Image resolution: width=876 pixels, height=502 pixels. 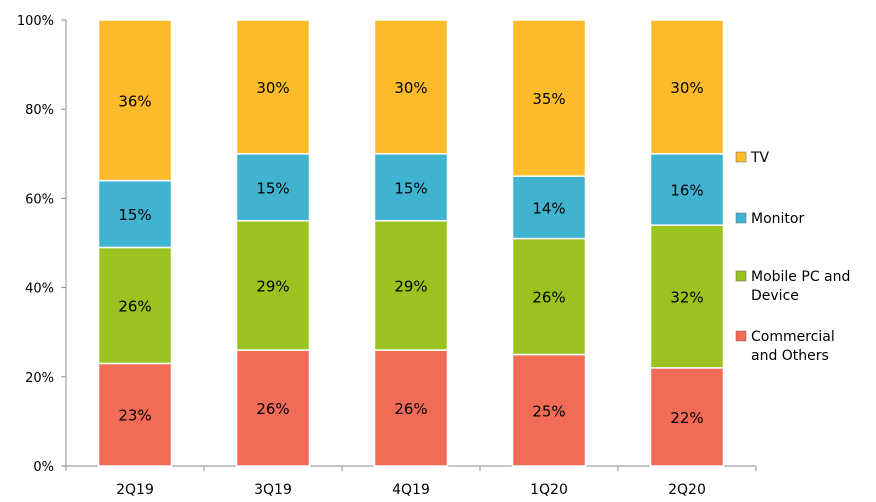 What do you see at coordinates (687, 490) in the screenshot?
I see `x-category-label: 2Q20` at bounding box center [687, 490].